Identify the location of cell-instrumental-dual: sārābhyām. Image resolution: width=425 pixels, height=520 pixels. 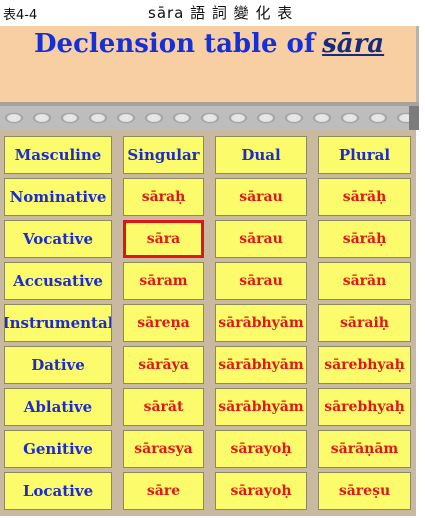
(261, 323).